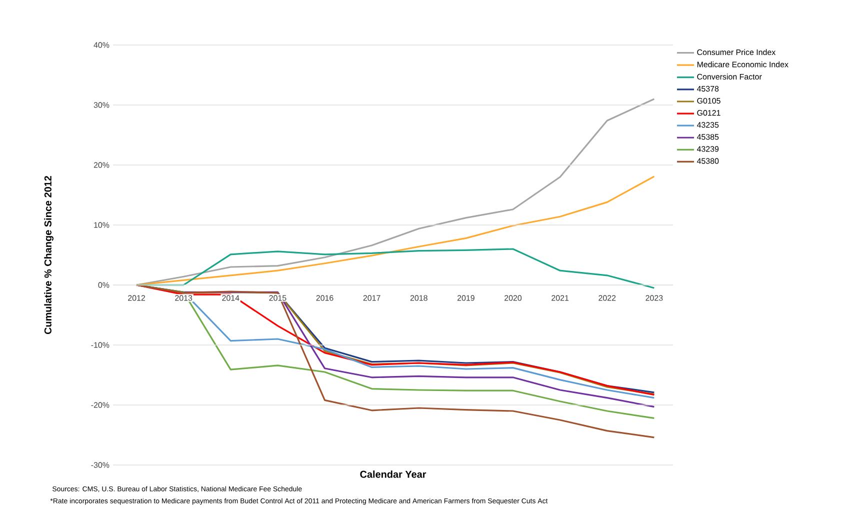  I want to click on line-series, so click(395, 268).